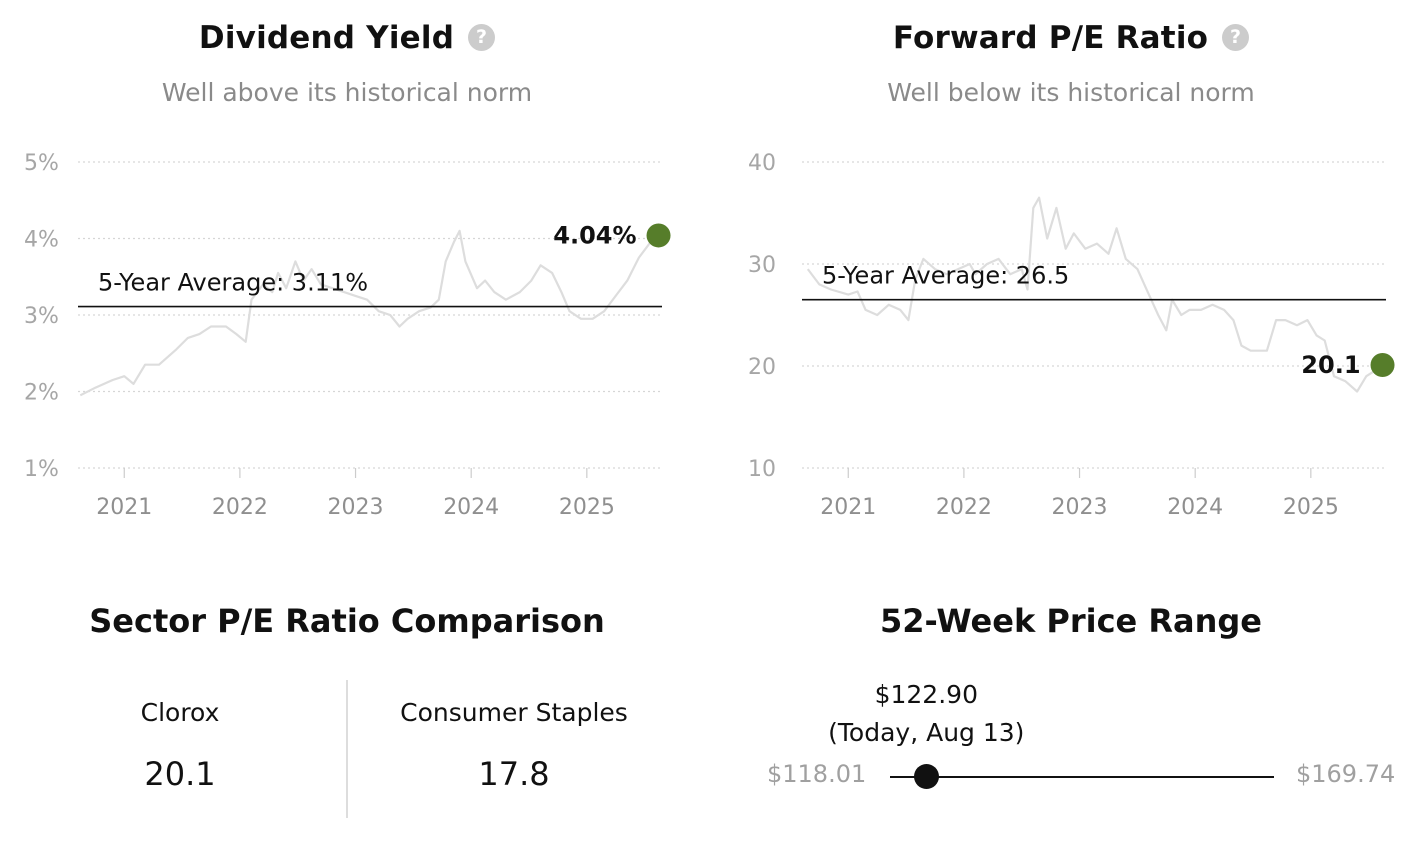  Describe the element at coordinates (762, 469) in the screenshot. I see `y-tick-label: 10` at that location.